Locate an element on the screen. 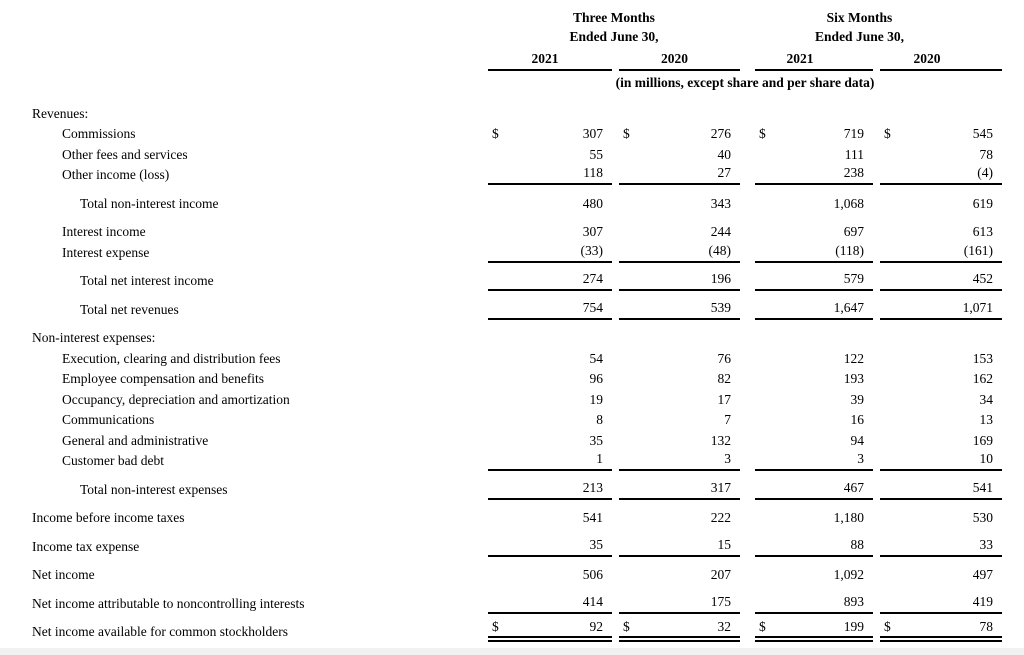 The image size is (1024, 655). table-row-general-and-administrative: General and administrative 35 132 94 169 is located at coordinates (512, 440).